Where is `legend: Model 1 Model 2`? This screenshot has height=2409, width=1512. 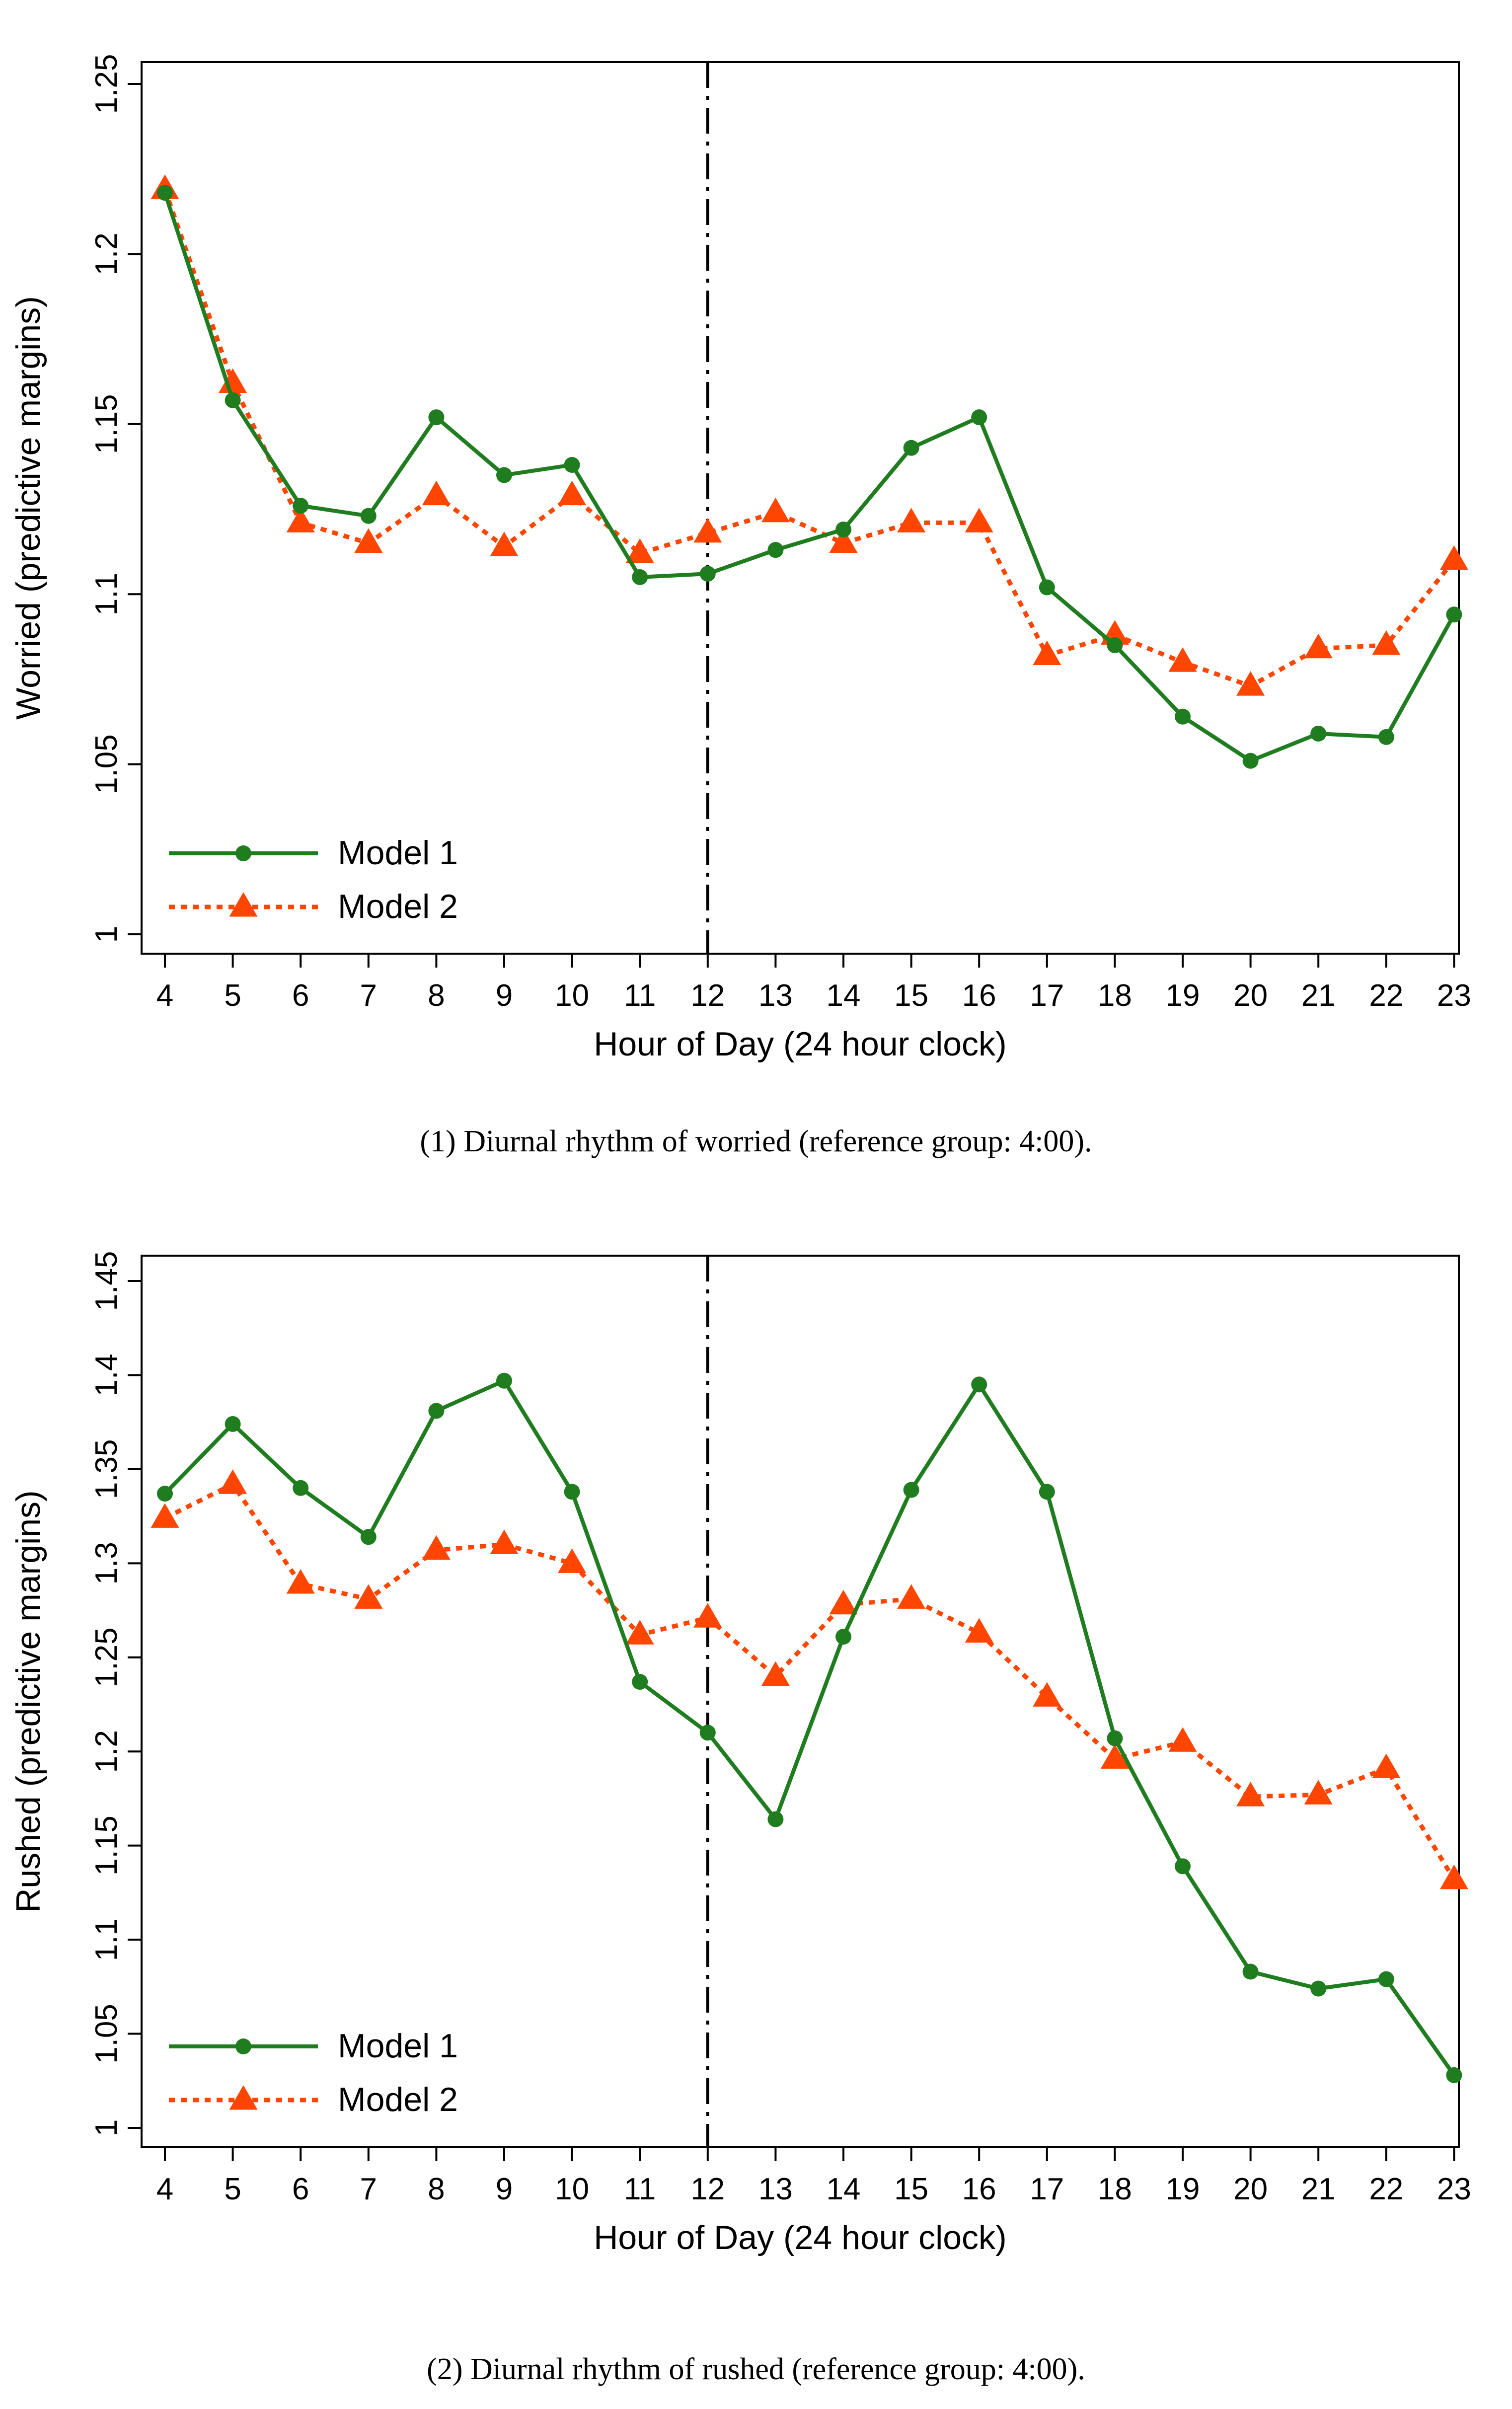
legend: Model 1 Model 2 is located at coordinates (313, 880).